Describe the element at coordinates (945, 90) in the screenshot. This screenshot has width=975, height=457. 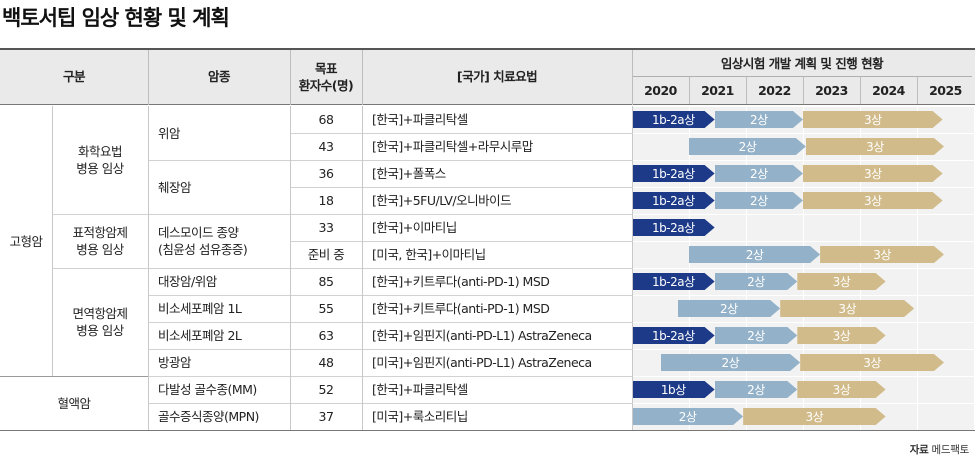
I see `header-year: 2025` at that location.